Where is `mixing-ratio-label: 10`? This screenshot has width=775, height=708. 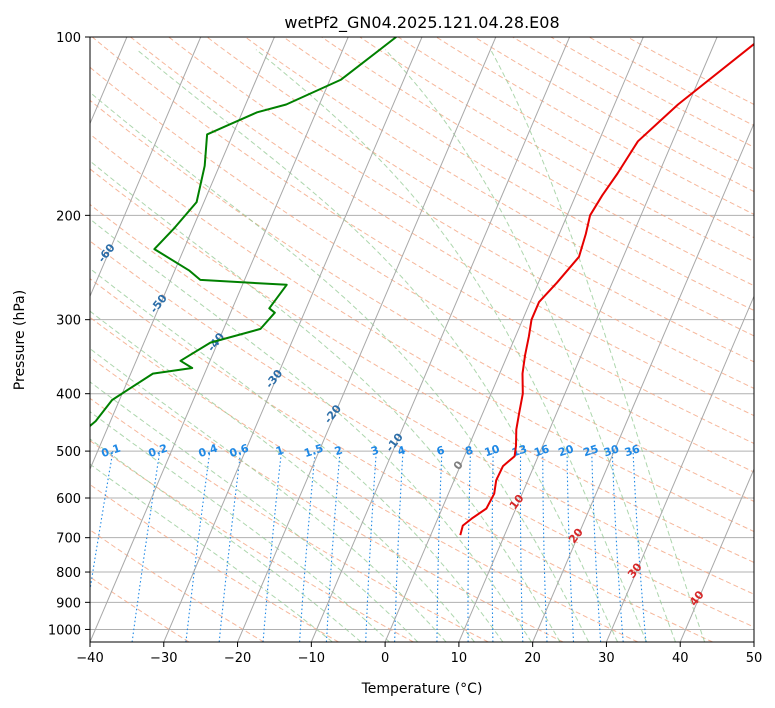
mixing-ratio-label: 10 is located at coordinates (492, 450).